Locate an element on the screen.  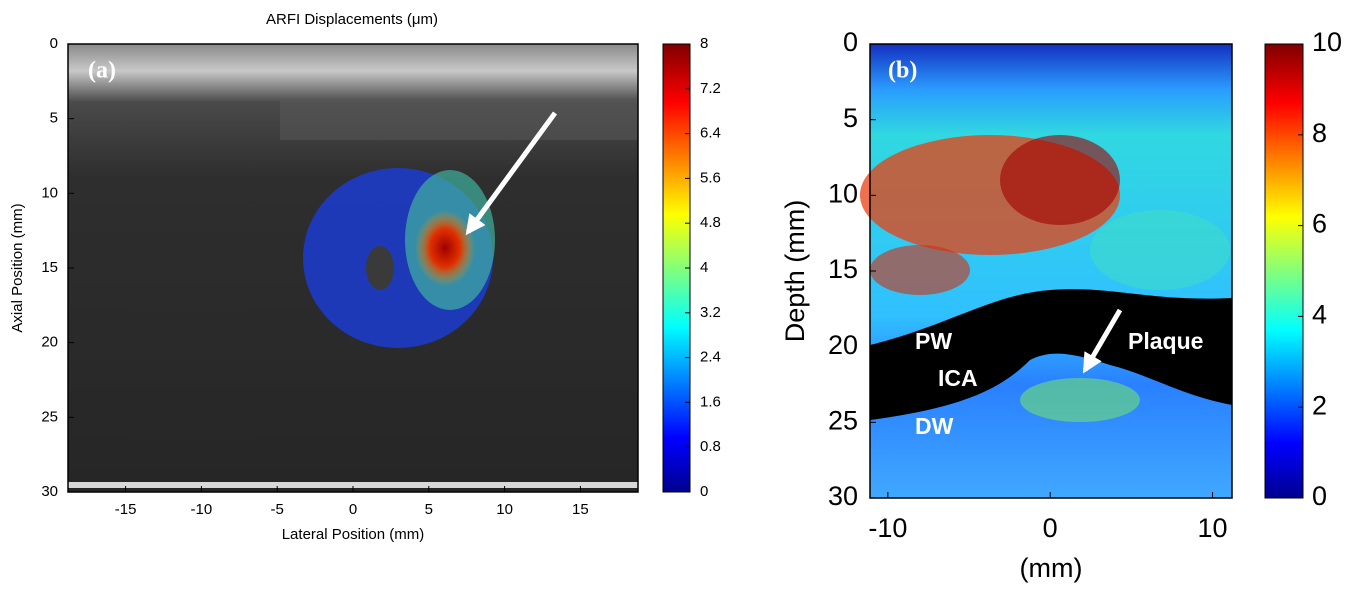
x-tick-label: -5 is located at coordinates (277, 509).